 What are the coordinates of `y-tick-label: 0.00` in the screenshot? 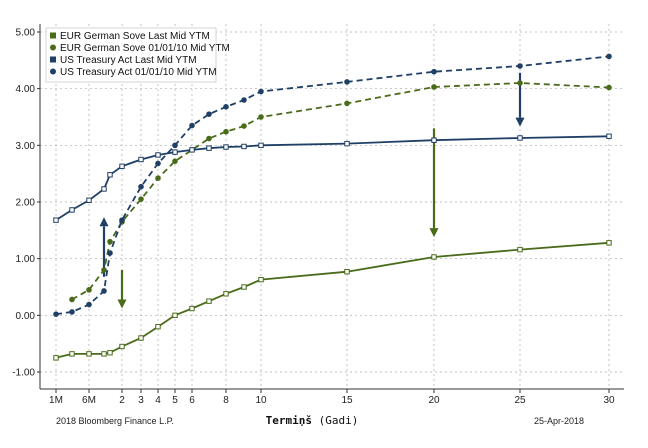 It's located at (26, 316).